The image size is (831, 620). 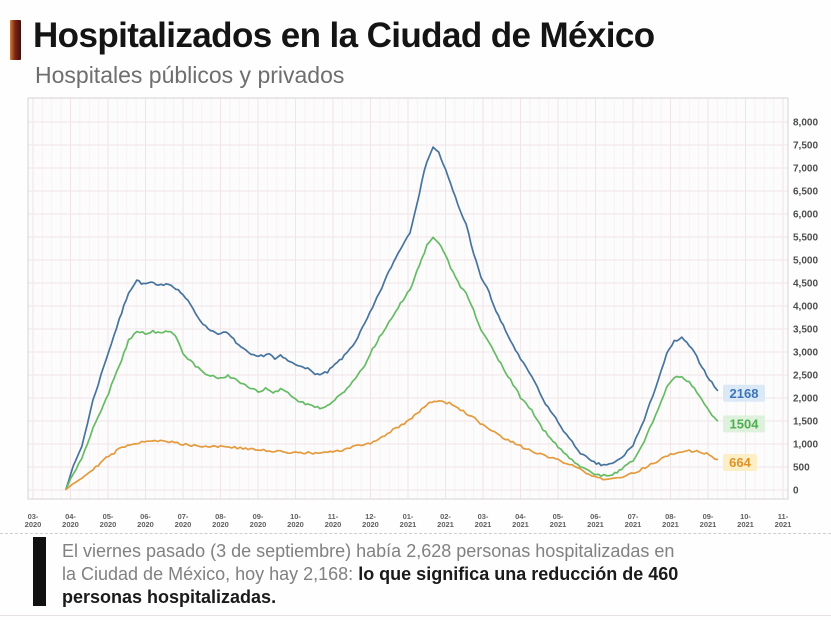 I want to click on series-orange-end-label: 664, so click(x=740, y=462).